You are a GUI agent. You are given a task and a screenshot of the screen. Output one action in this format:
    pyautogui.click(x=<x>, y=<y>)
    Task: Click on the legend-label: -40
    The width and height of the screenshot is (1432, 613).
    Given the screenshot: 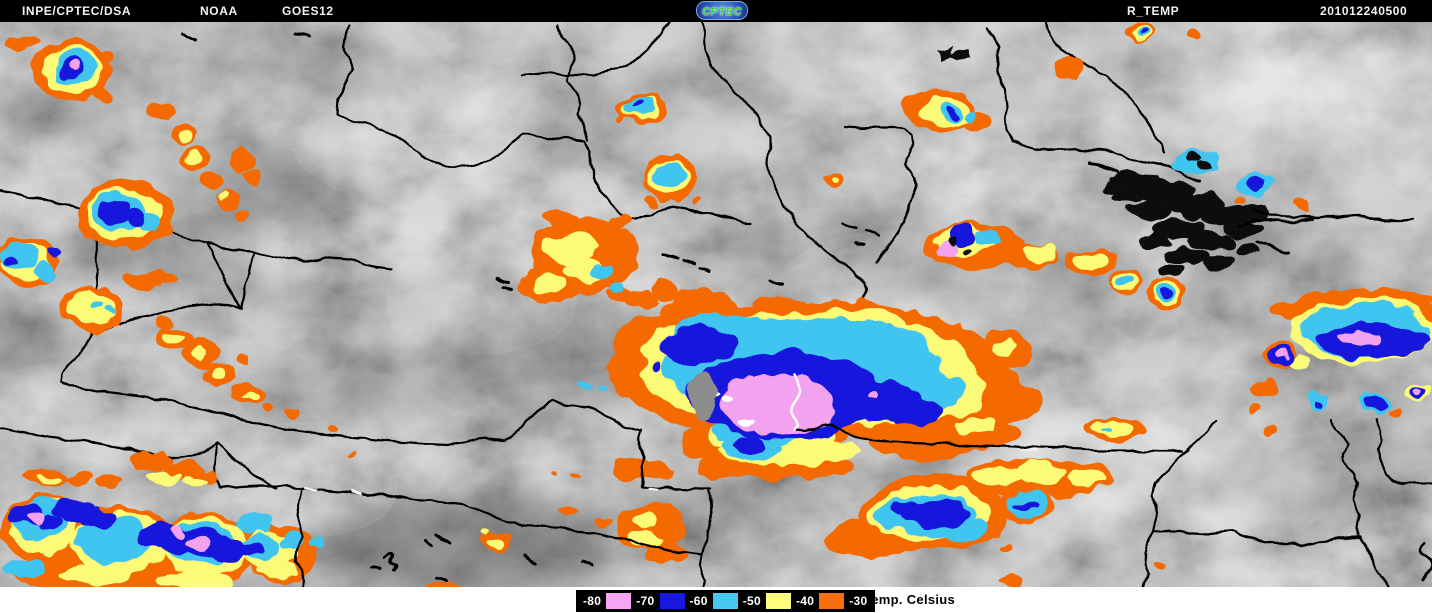 What is the action you would take?
    pyautogui.click(x=805, y=601)
    